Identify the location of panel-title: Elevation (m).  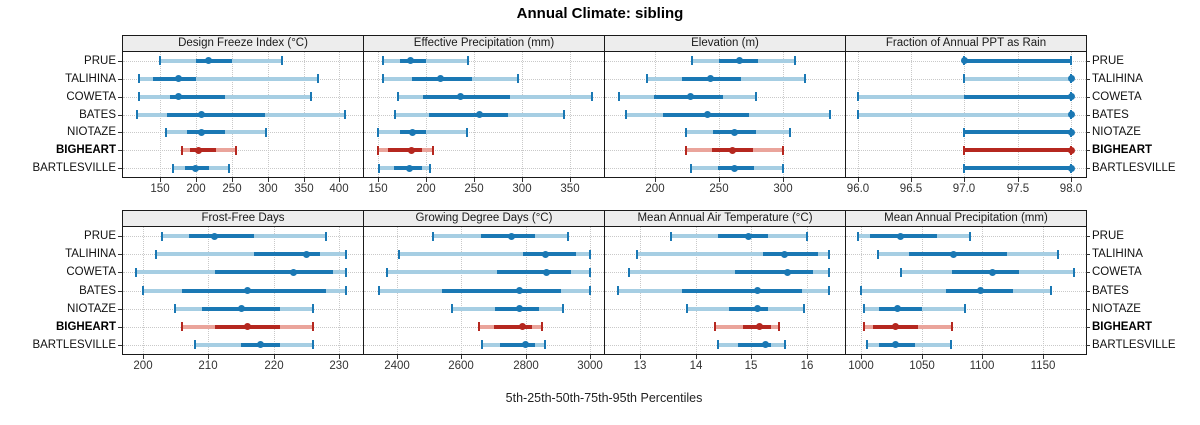
(725, 43).